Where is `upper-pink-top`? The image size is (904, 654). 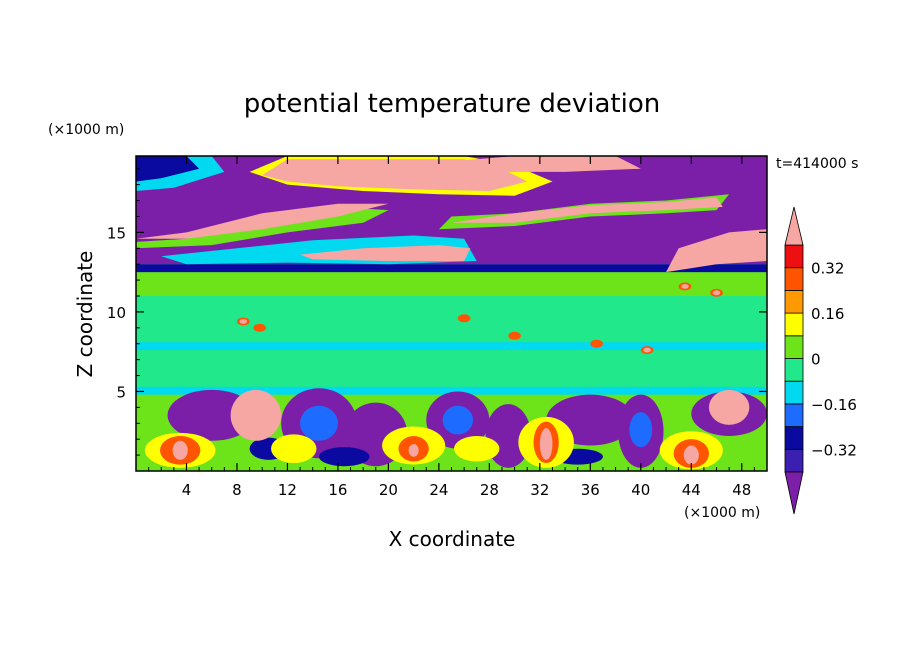
upper-pink-top is located at coordinates (395, 175).